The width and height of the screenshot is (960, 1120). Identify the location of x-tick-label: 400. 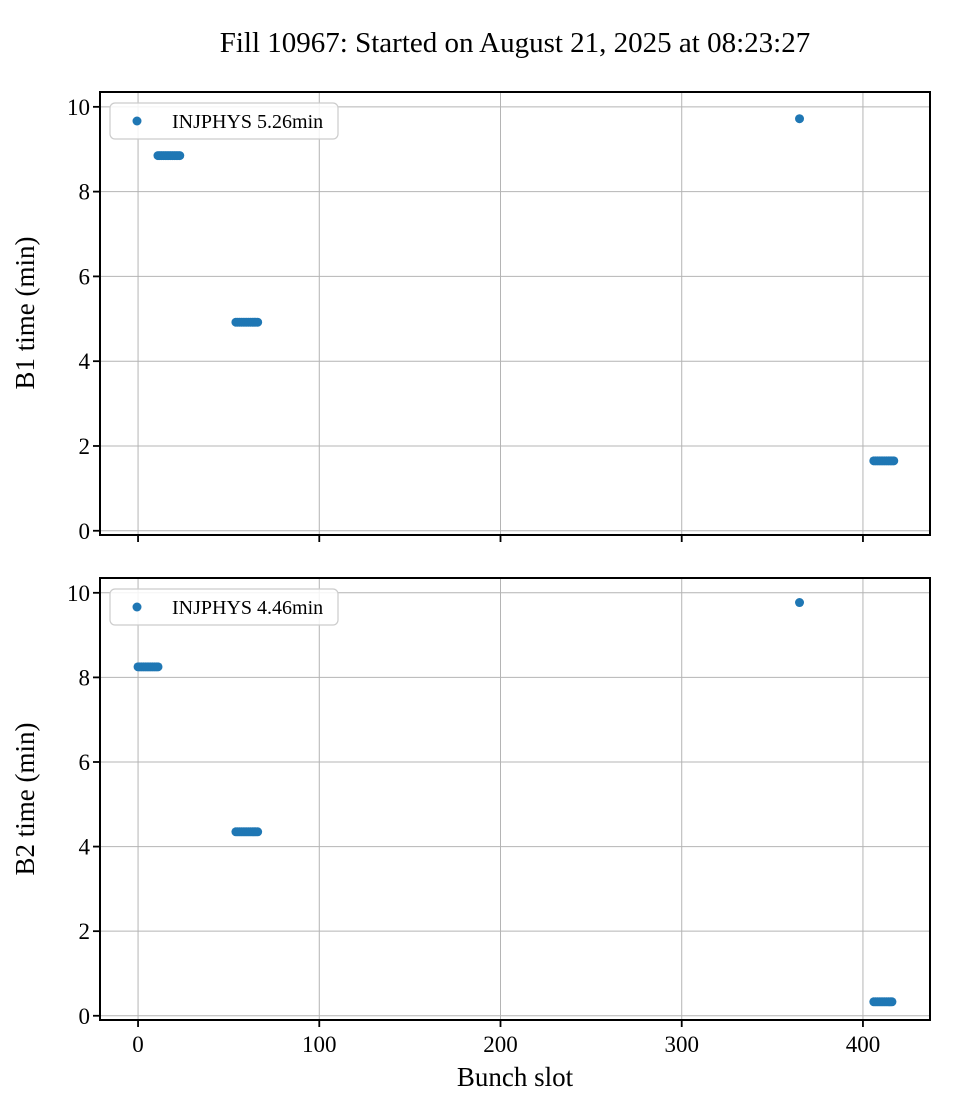
(863, 1044).